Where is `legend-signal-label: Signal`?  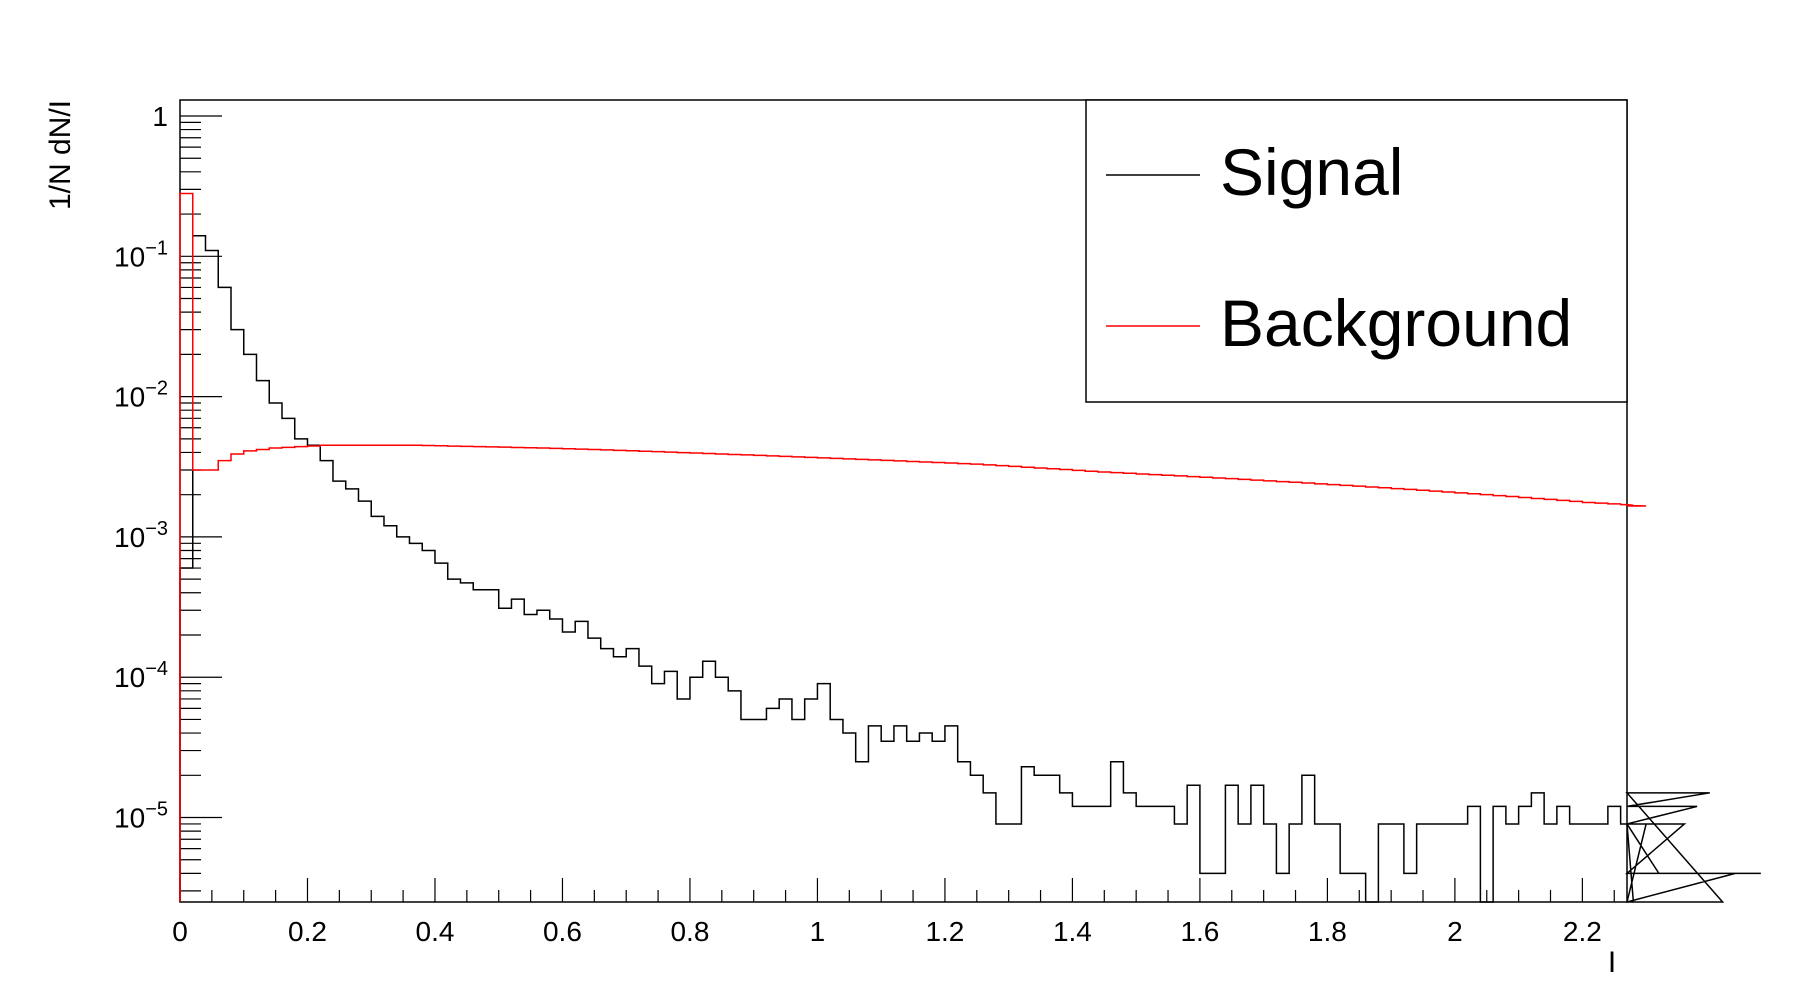
legend-signal-label: Signal is located at coordinates (1311, 172).